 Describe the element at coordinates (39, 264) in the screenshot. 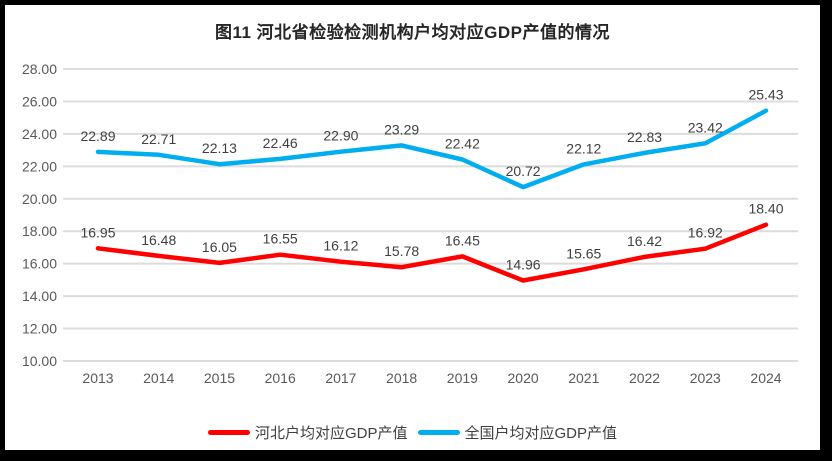

I see `y-axis-tick-label: 16.00` at that location.